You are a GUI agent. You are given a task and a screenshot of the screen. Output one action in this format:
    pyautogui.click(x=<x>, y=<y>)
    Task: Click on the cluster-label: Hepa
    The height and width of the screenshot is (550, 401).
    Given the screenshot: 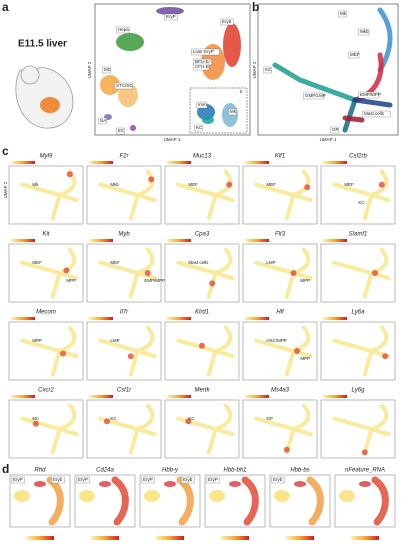 What is the action you would take?
    pyautogui.click(x=123, y=29)
    